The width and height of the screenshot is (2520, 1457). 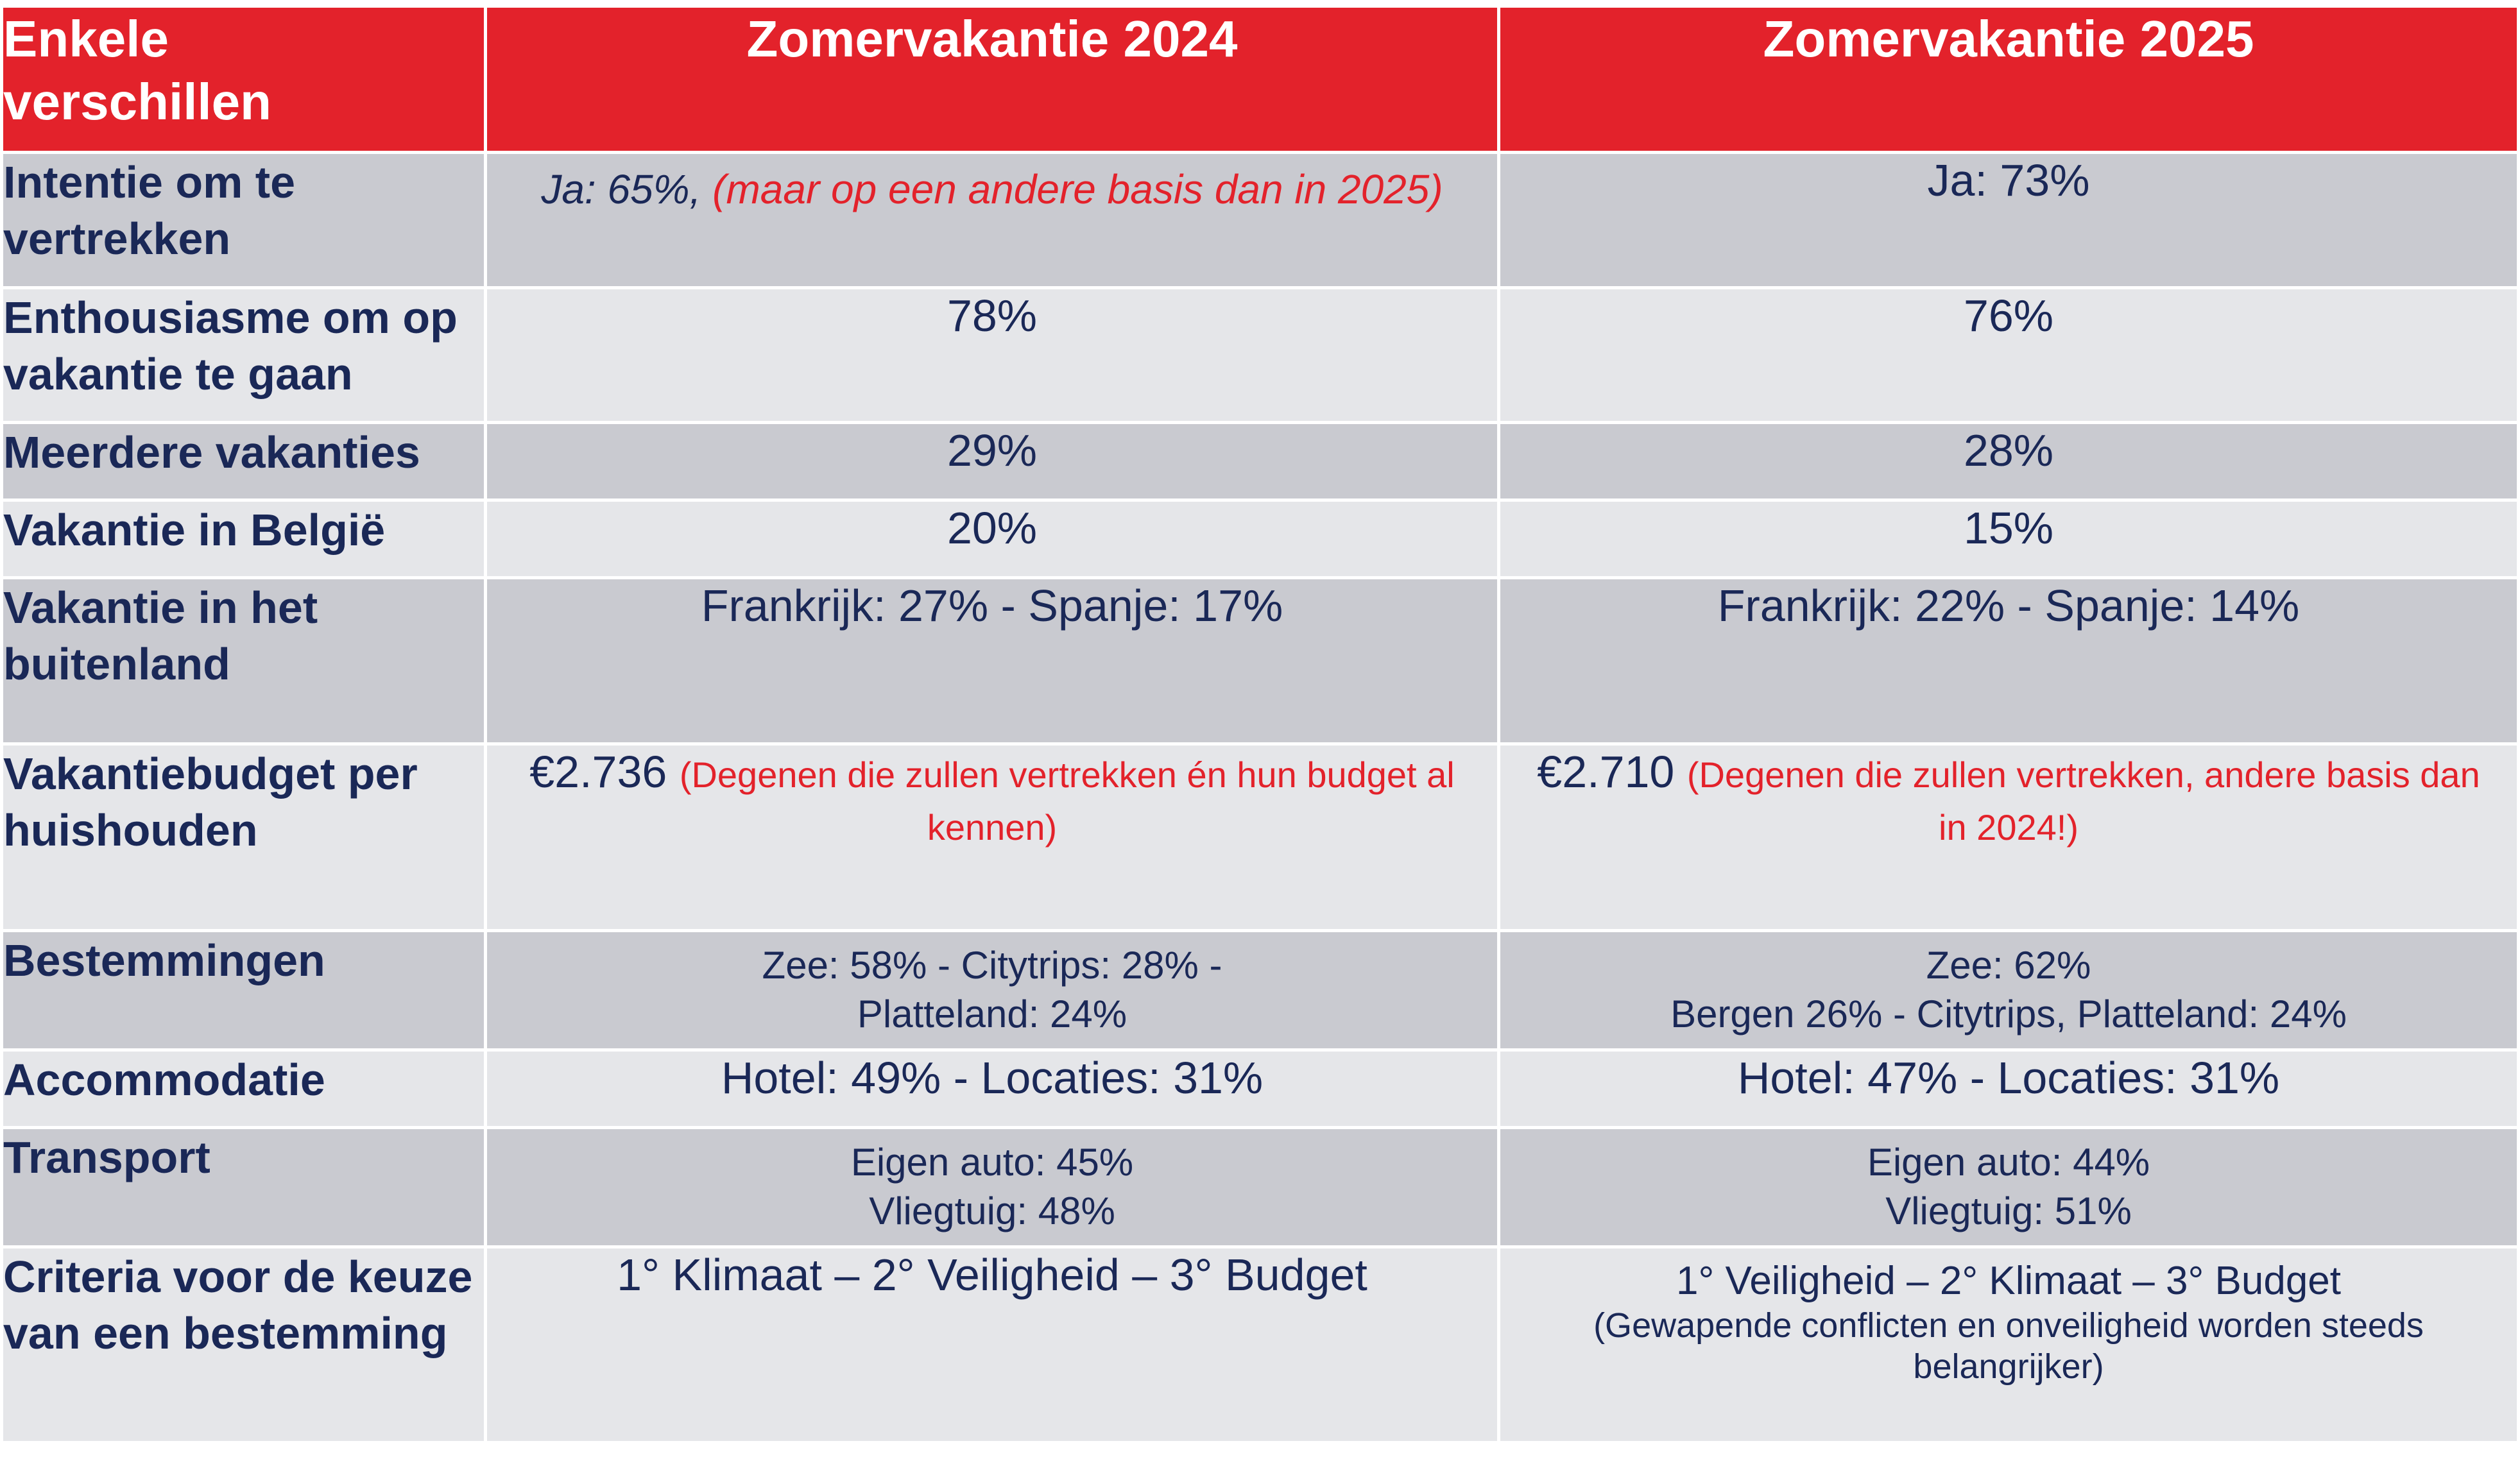 I want to click on value-2025: Frankrijk: 22% - Spanje: 14%, so click(x=2008, y=661).